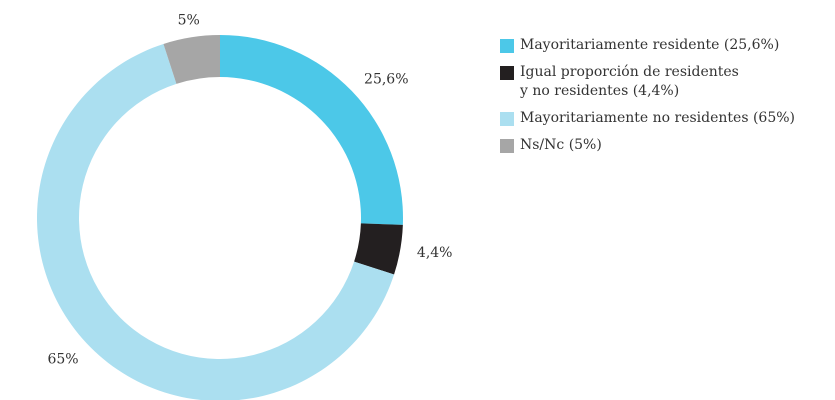 Image resolution: width=835 pixels, height=400 pixels. I want to click on legend-item: Mayoritariamente no residentes (65%), so click(647, 118).